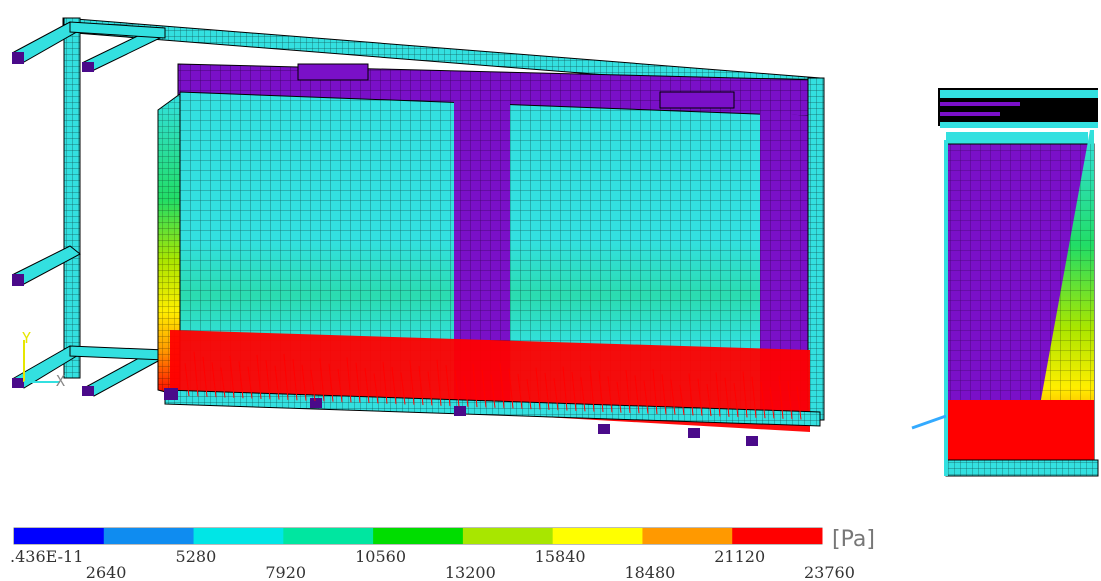  Describe the element at coordinates (380, 556) in the screenshot. I see `colorbar-tick-label: 10560` at that location.